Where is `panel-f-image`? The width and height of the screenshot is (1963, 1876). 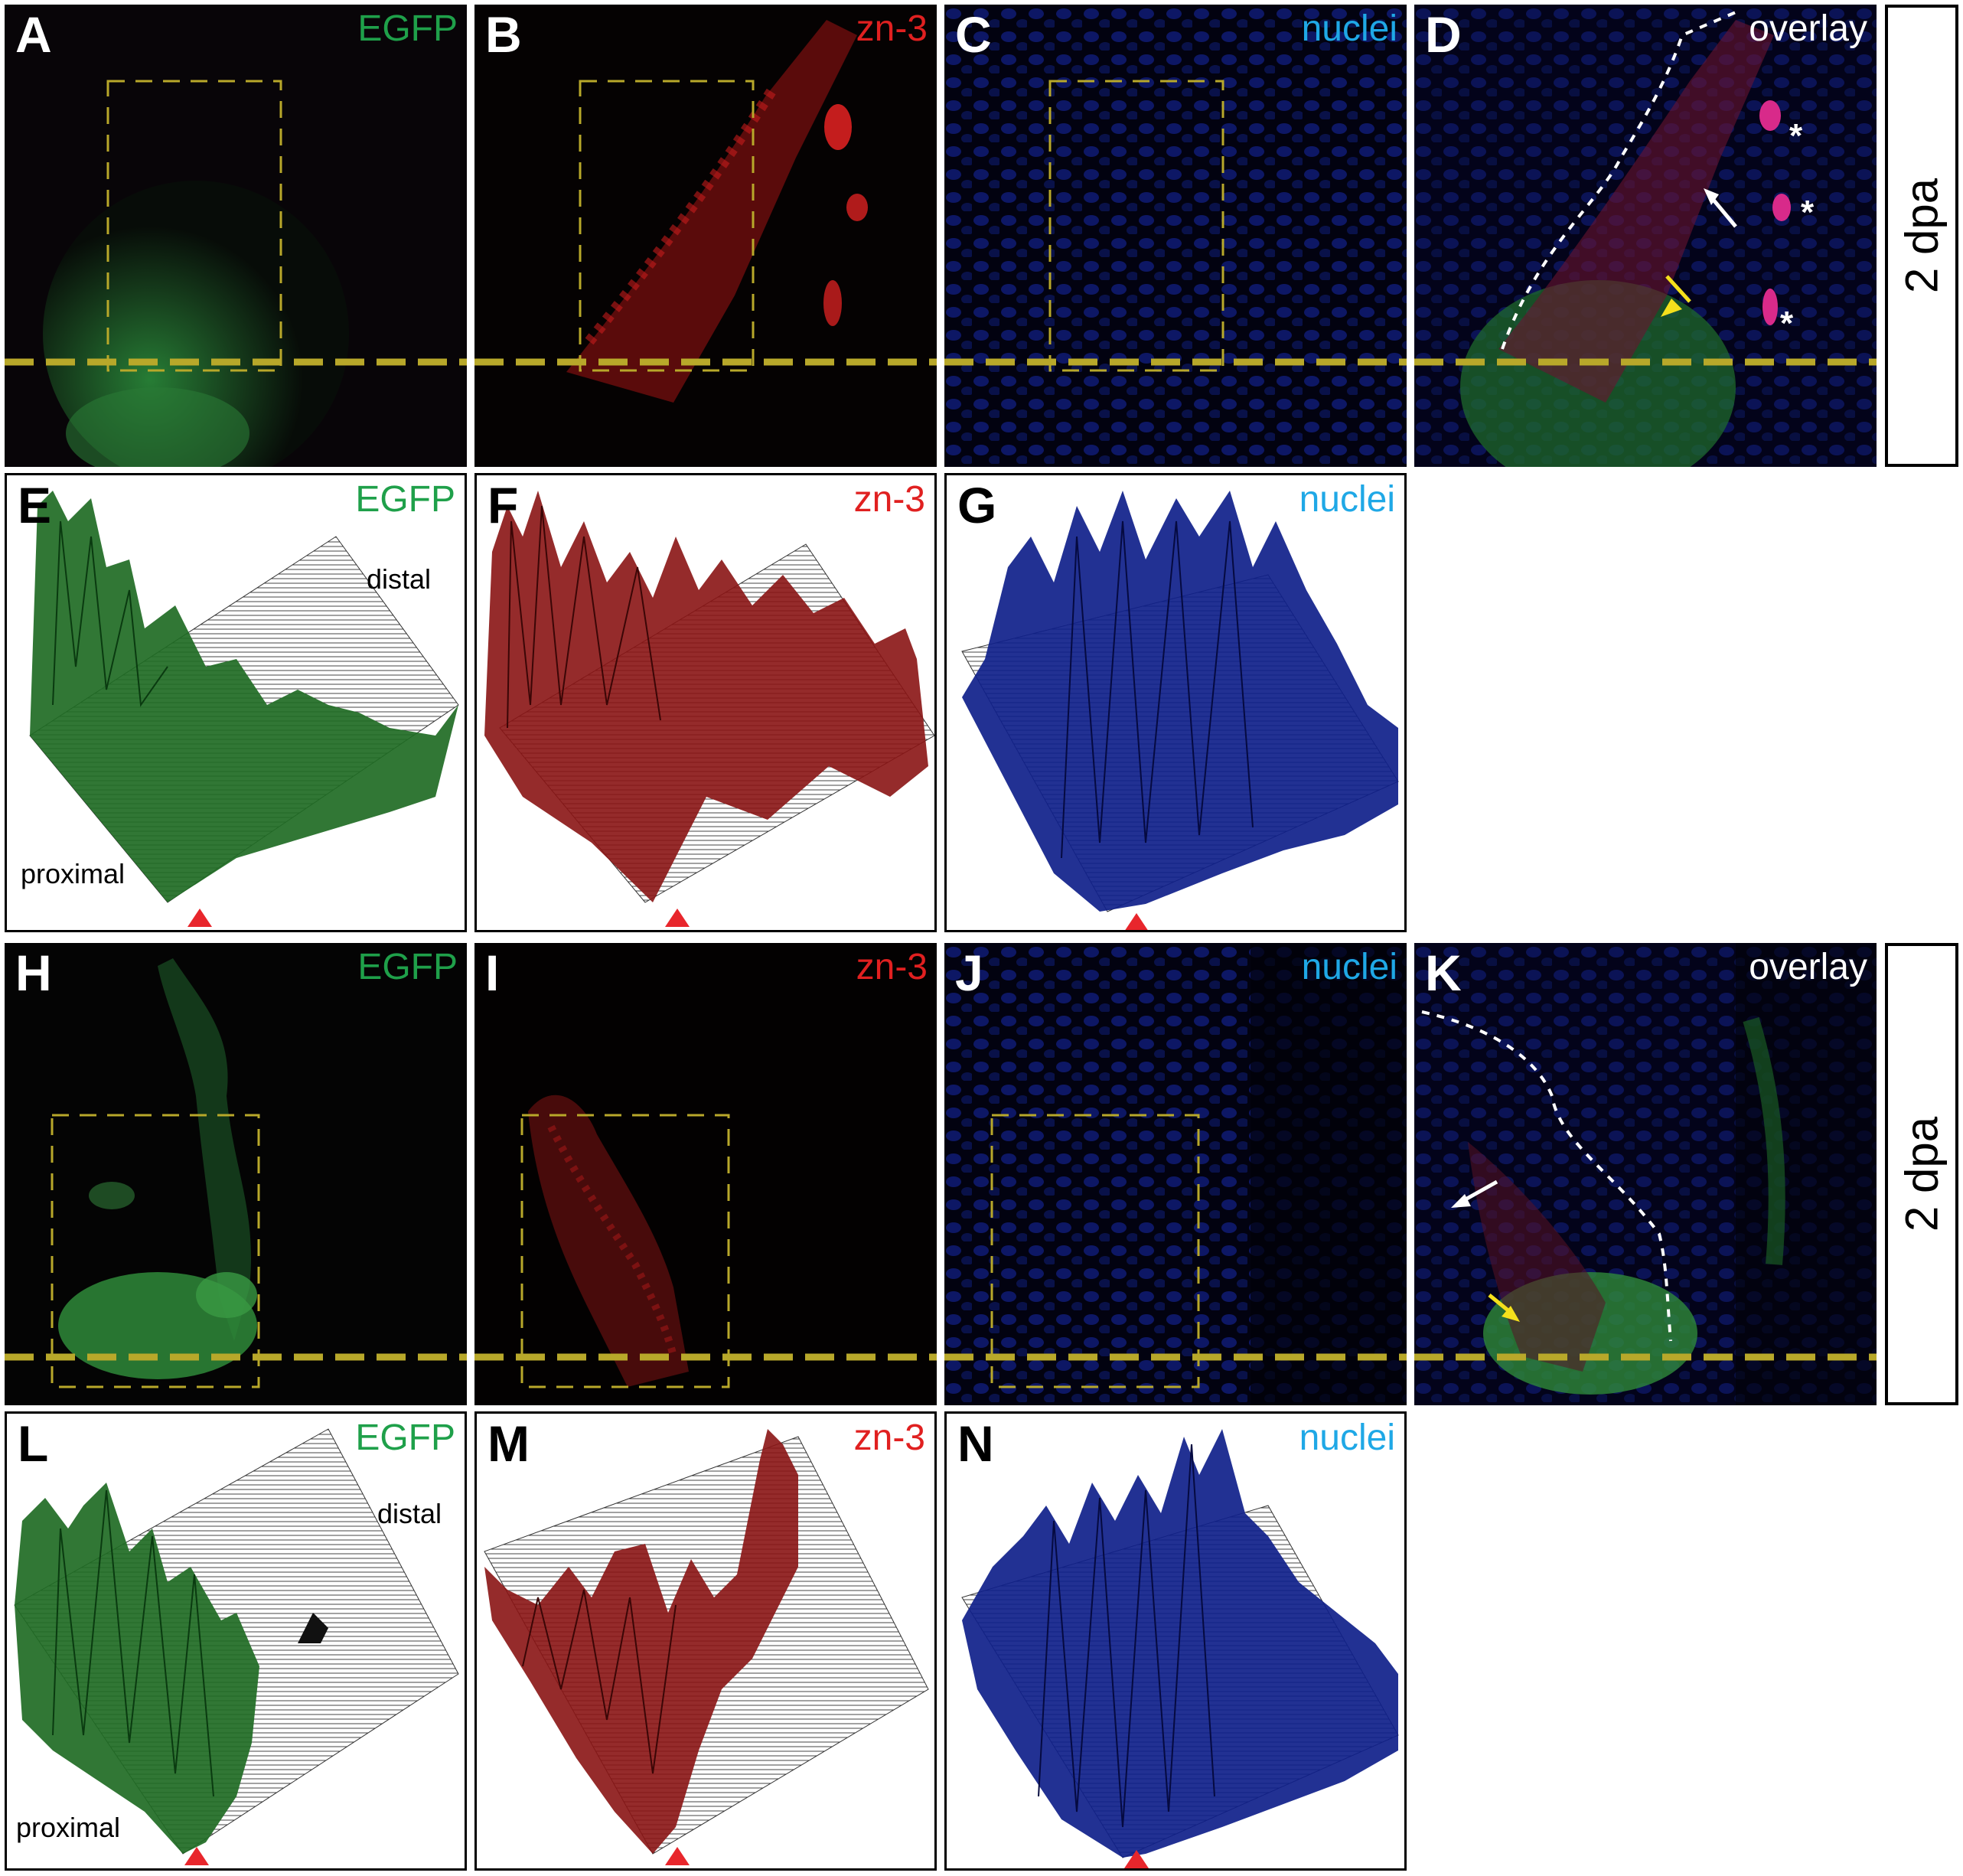 panel-f-image is located at coordinates (709, 709).